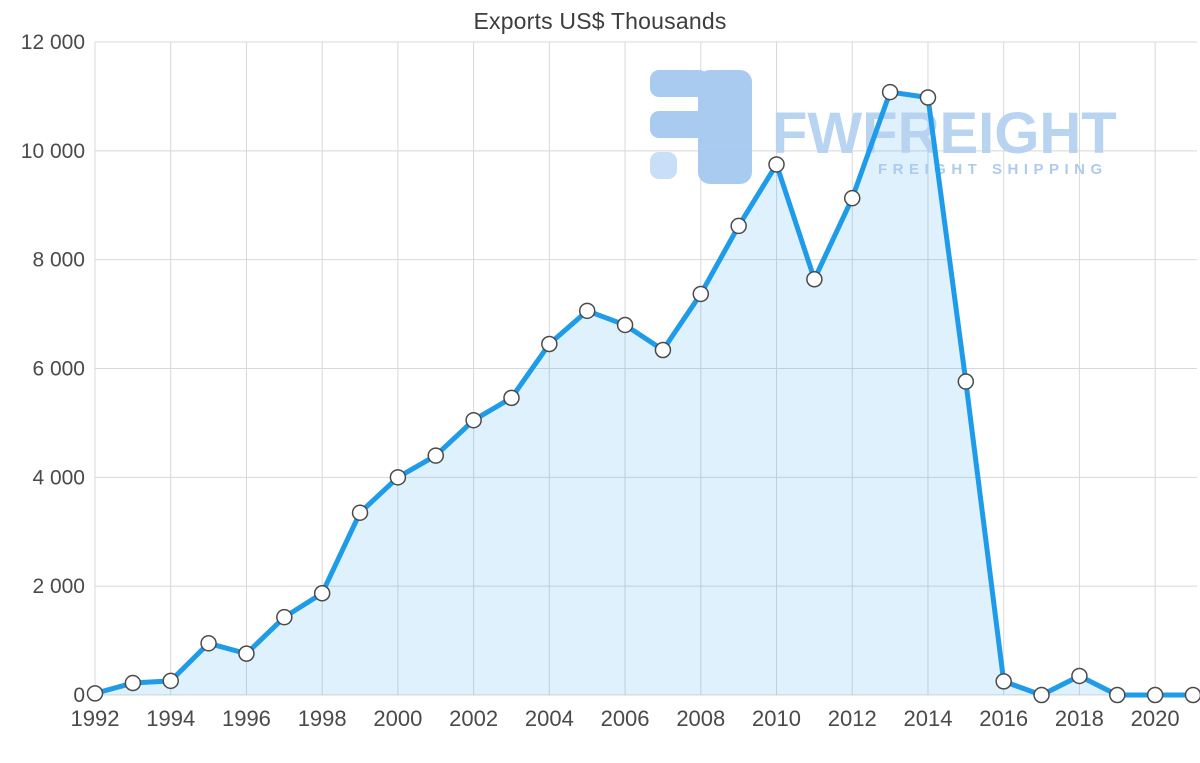 This screenshot has height=763, width=1200. I want to click on chart-title: Exports US$ Thousands, so click(600, 21).